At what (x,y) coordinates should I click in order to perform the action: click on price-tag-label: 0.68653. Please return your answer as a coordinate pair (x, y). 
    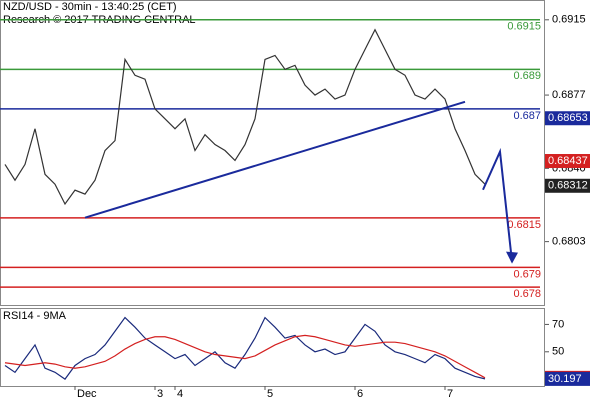
    Looking at the image, I should click on (568, 118).